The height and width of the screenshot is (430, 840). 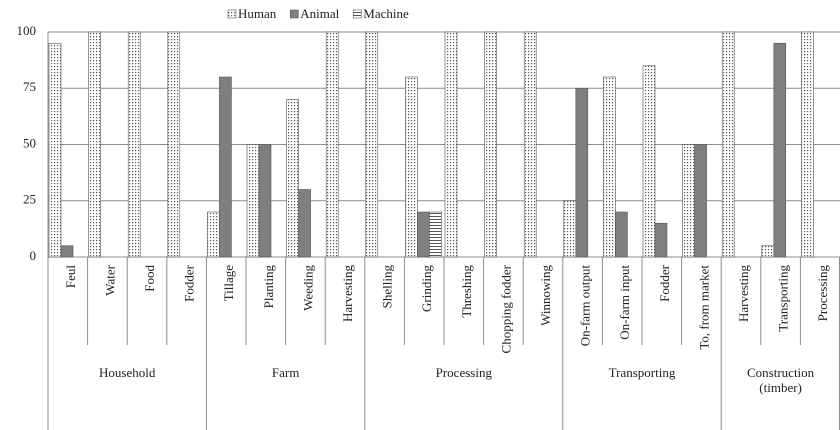 I want to click on group-label: Construction (timber), so click(x=781, y=380).